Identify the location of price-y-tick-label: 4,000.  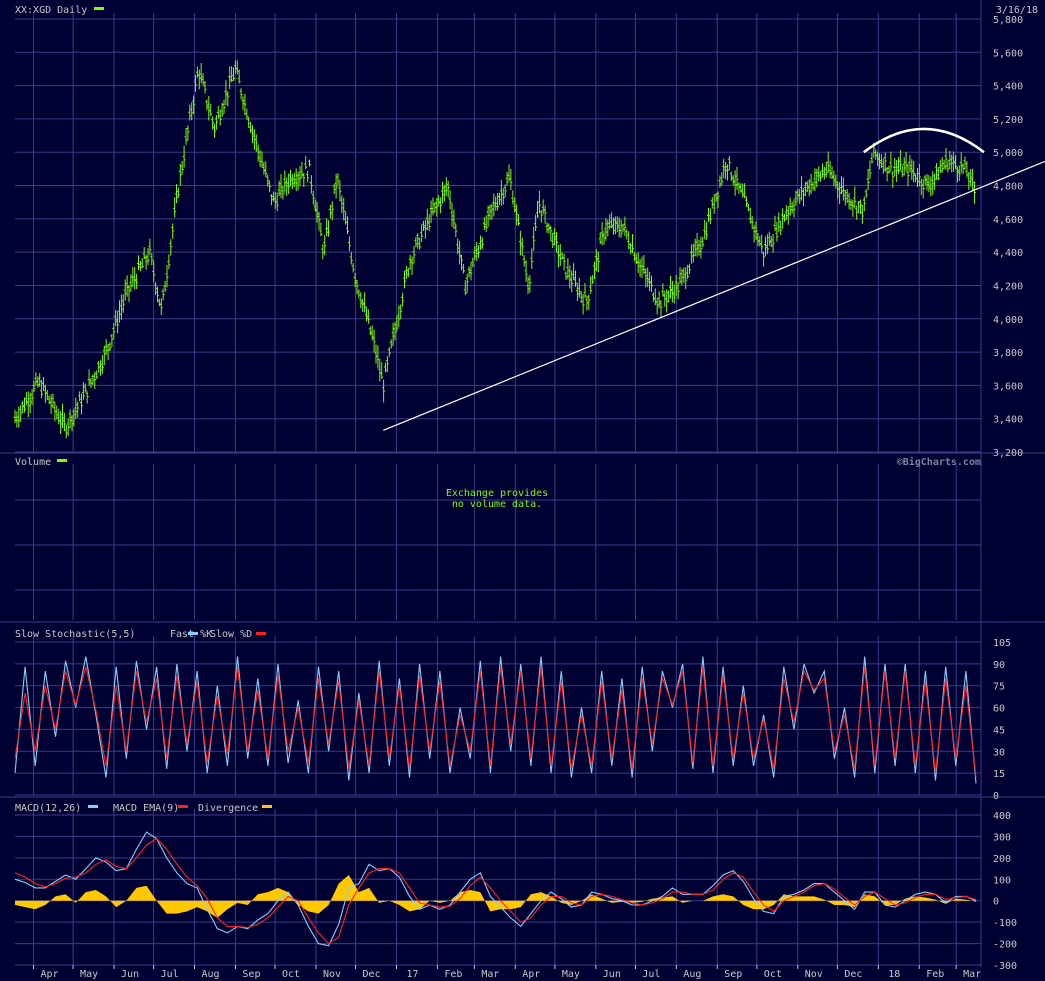
(1008, 320).